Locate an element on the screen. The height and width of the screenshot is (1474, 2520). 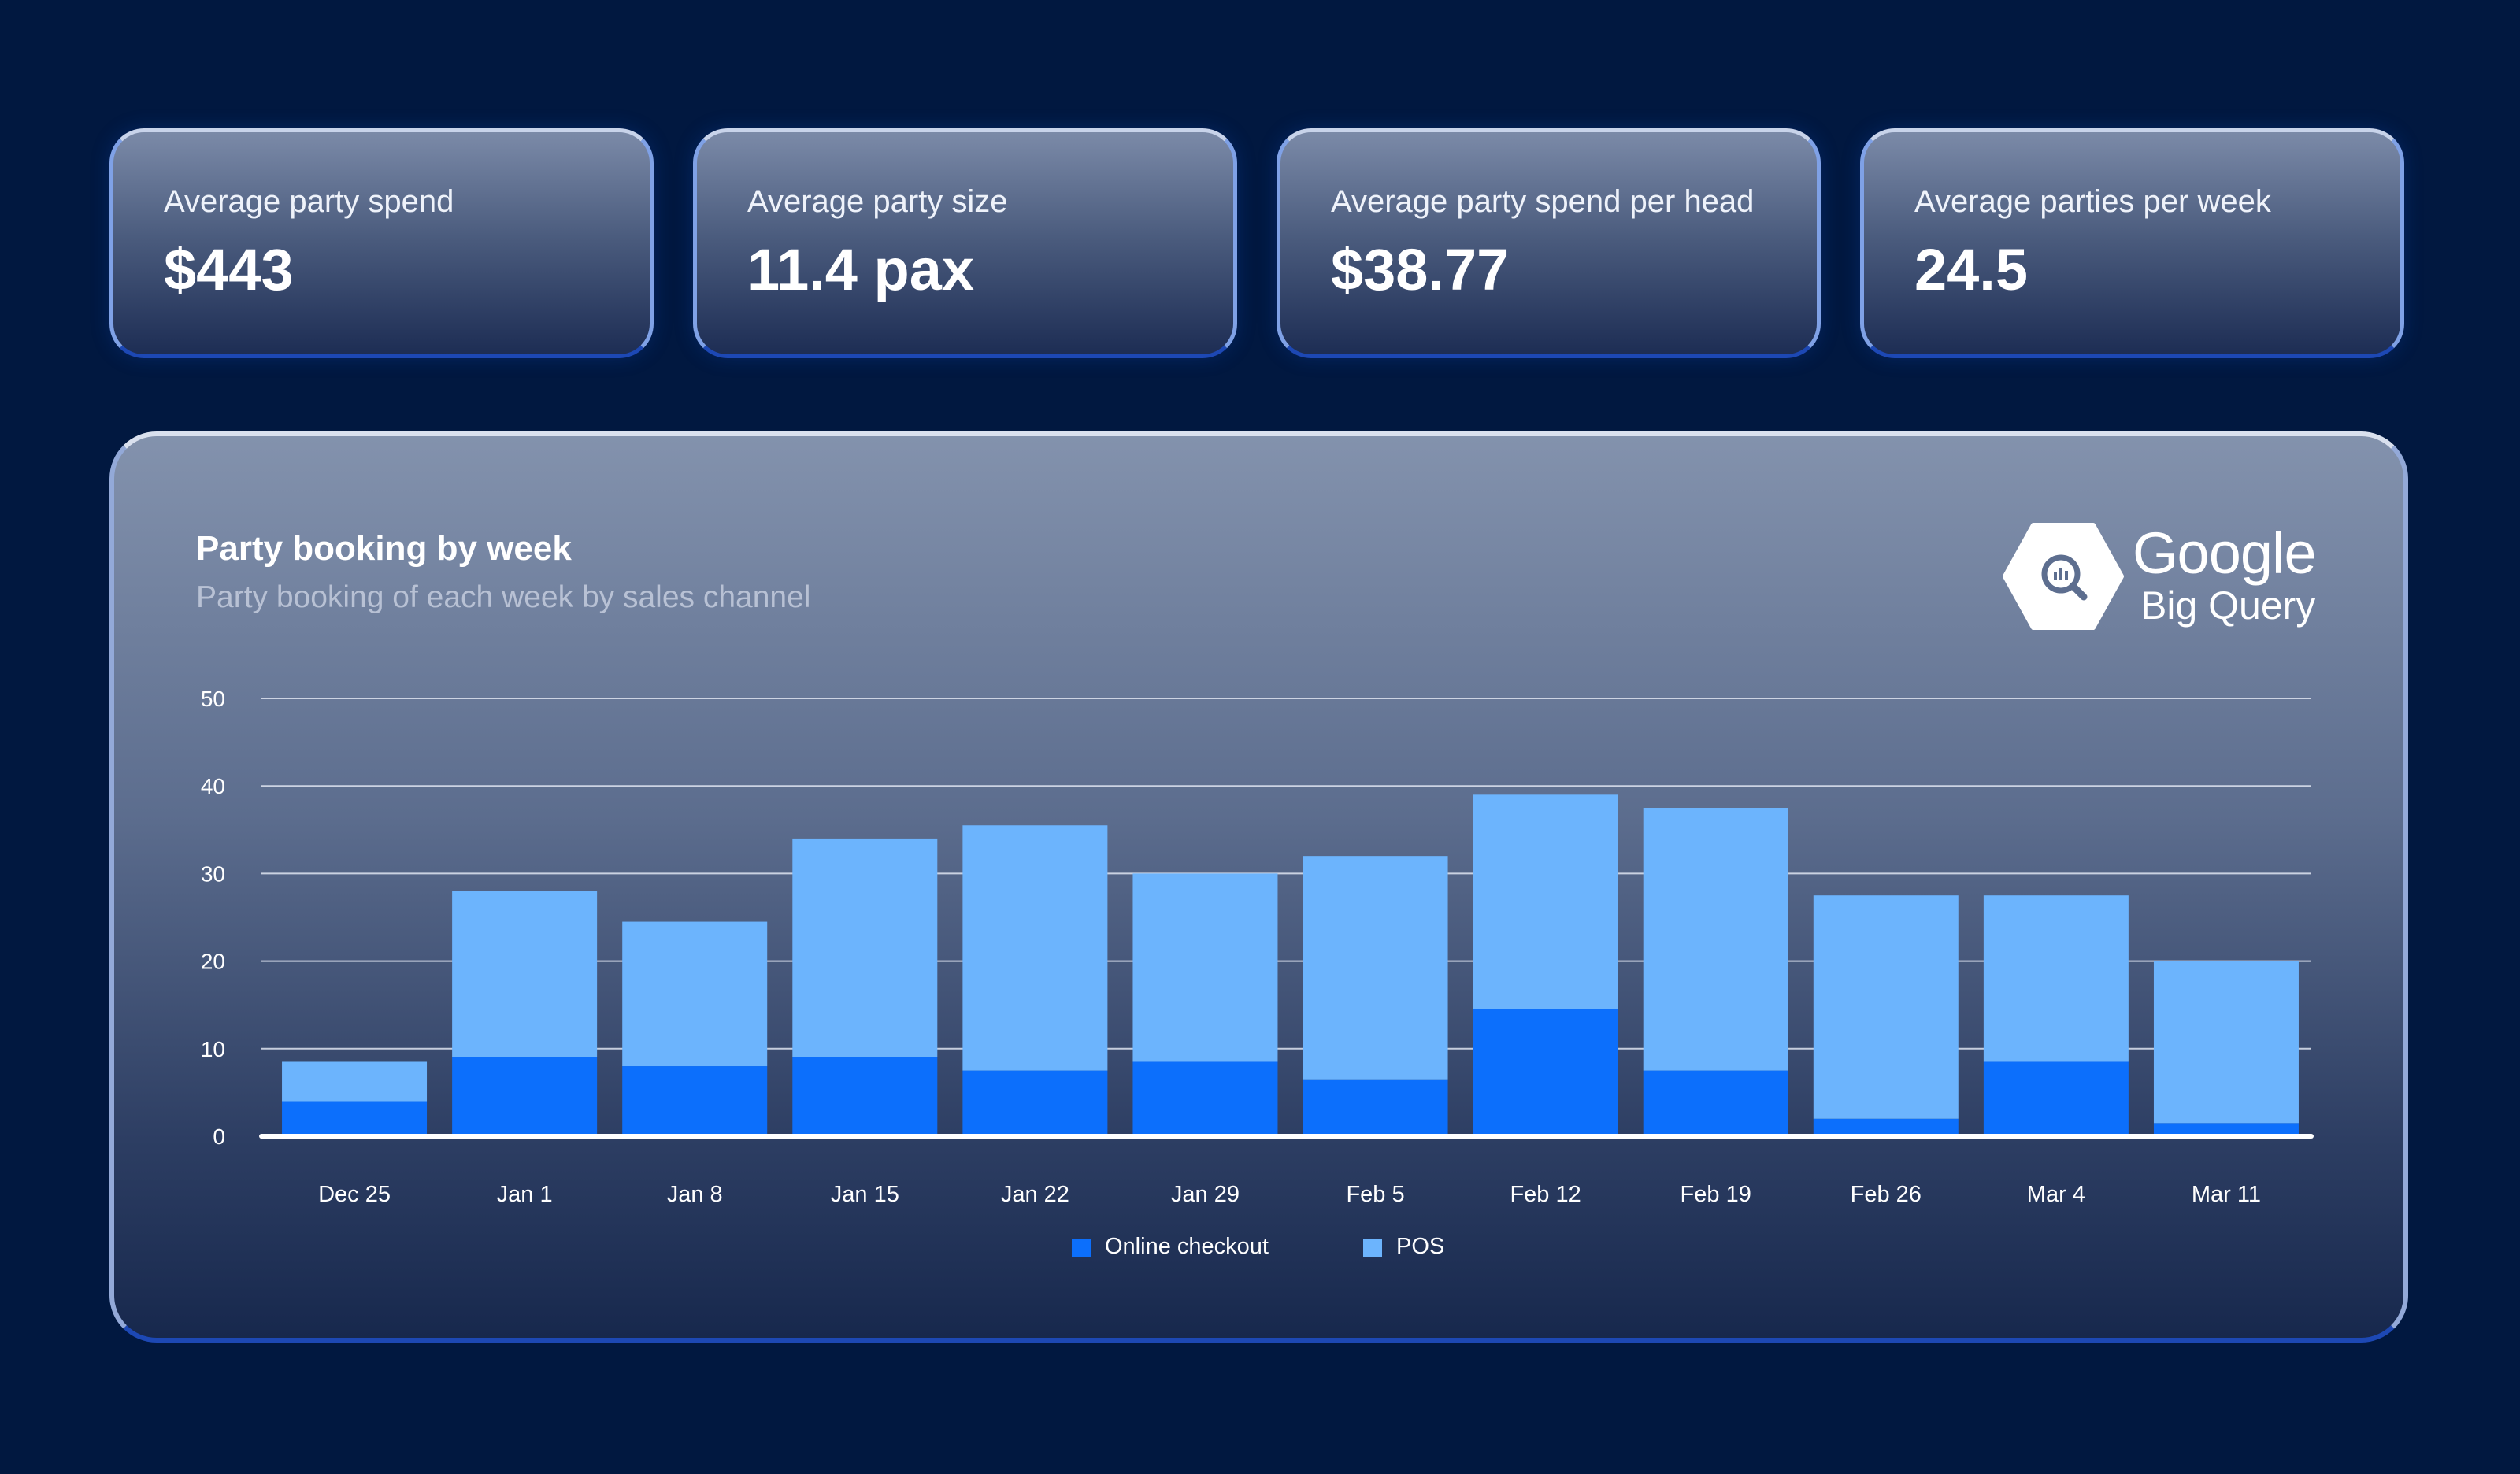
x-tick-label: Dec 25 is located at coordinates (354, 1194).